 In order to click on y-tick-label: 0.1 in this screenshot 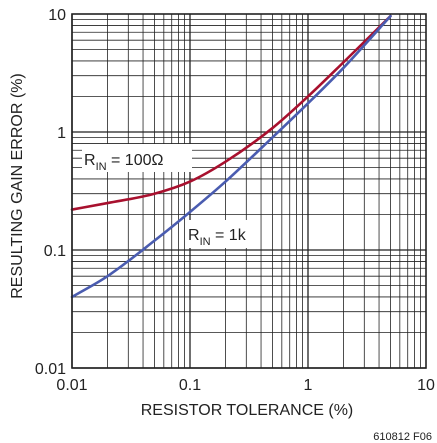, I will do `click(55, 251)`.